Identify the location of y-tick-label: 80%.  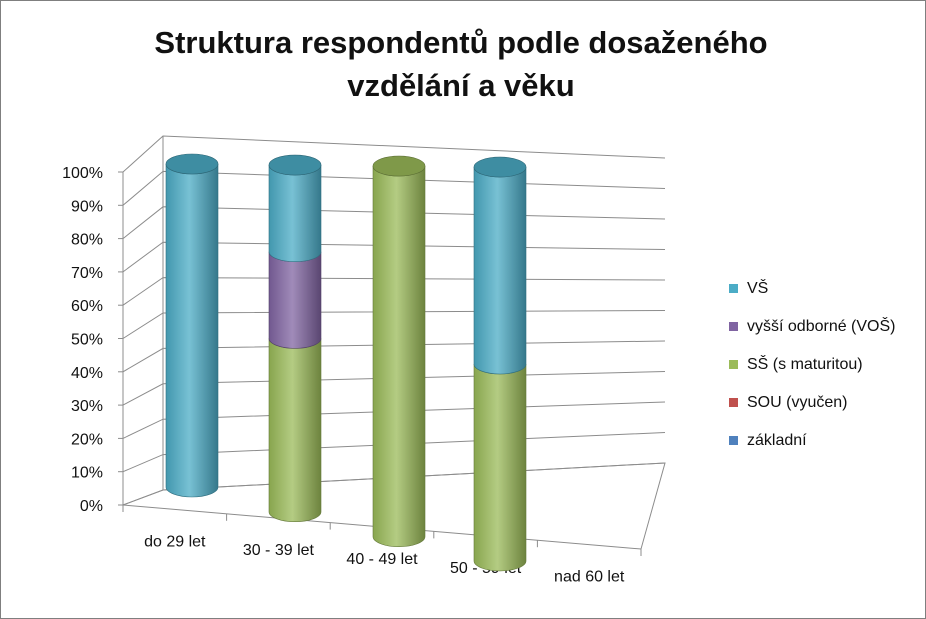
(87, 240).